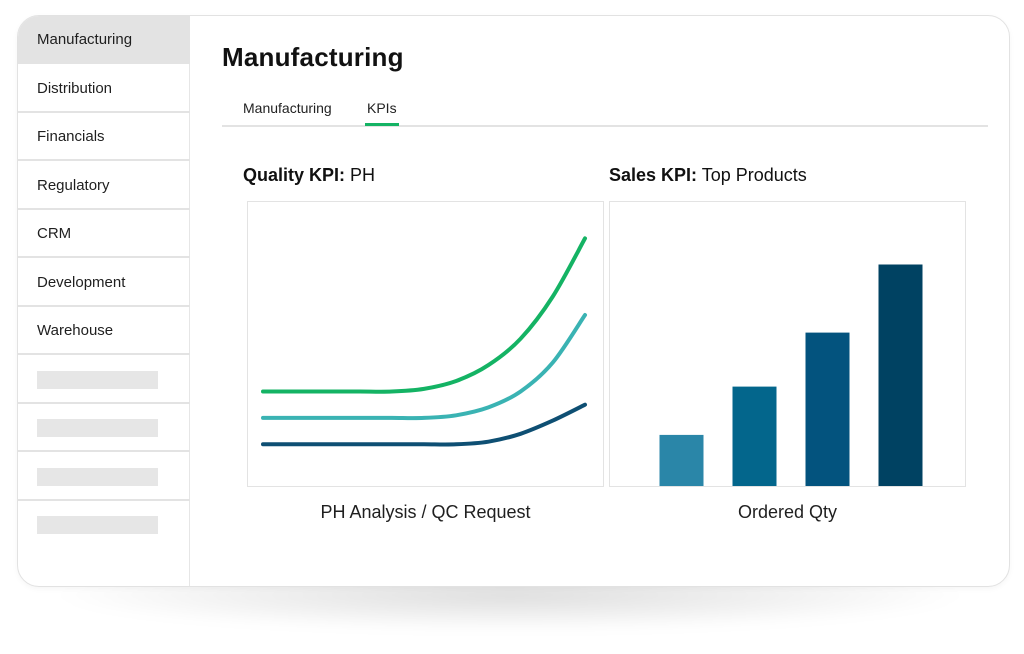 The height and width of the screenshot is (654, 1024). What do you see at coordinates (294, 175) in the screenshot?
I see `quality-kpi-heading-label: Quality KPI:` at bounding box center [294, 175].